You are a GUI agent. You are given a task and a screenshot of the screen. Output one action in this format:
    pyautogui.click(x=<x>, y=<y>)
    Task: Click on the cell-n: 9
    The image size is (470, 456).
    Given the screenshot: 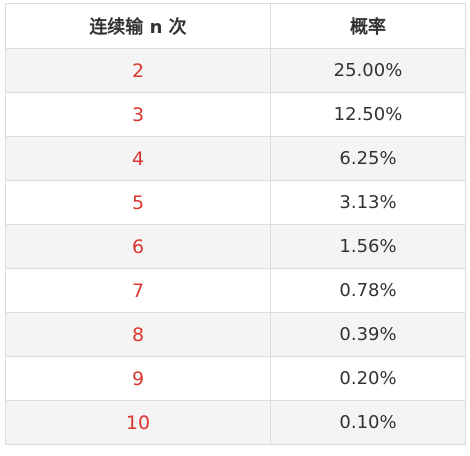 What is the action you would take?
    pyautogui.click(x=138, y=378)
    